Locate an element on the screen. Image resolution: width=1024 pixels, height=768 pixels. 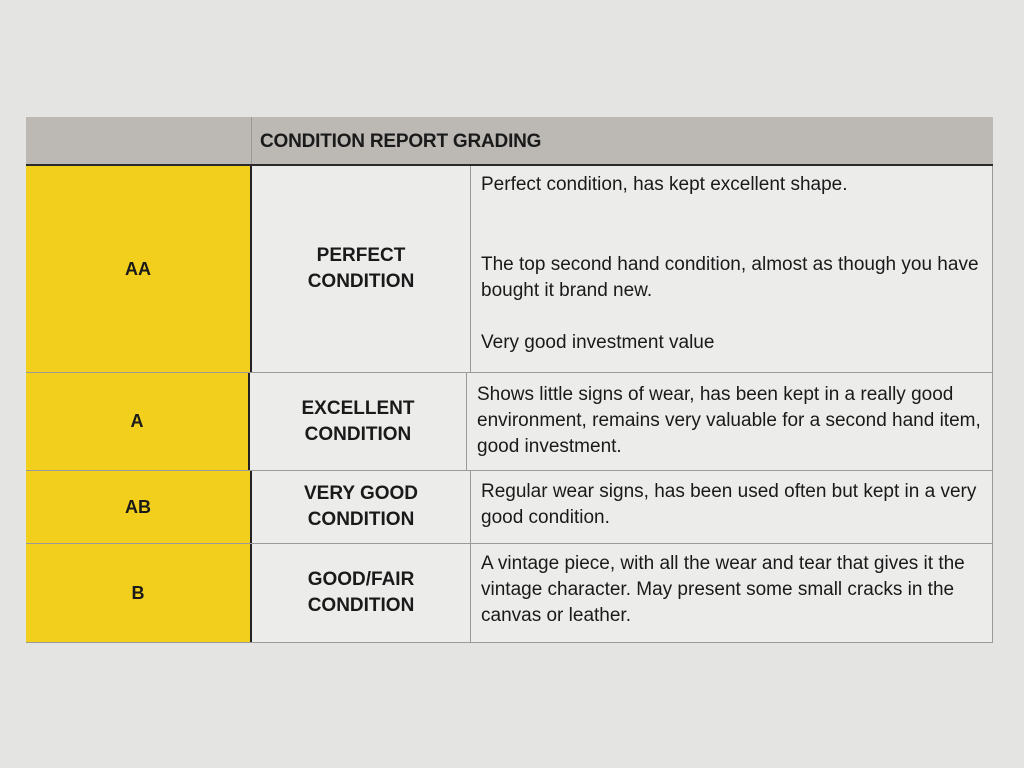
grade-cell: AA is located at coordinates (139, 269).